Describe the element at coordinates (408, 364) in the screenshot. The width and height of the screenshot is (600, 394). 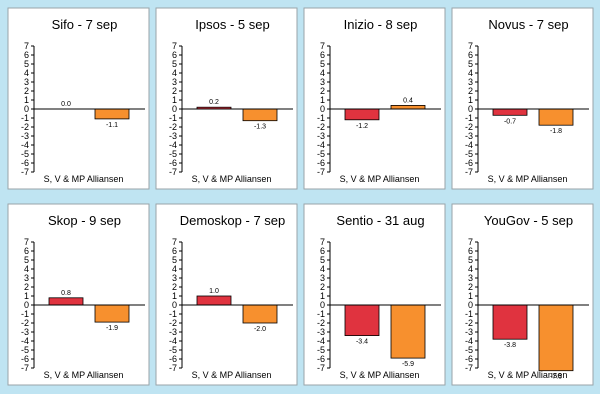
I see `bar-value-label: -5.9` at that location.